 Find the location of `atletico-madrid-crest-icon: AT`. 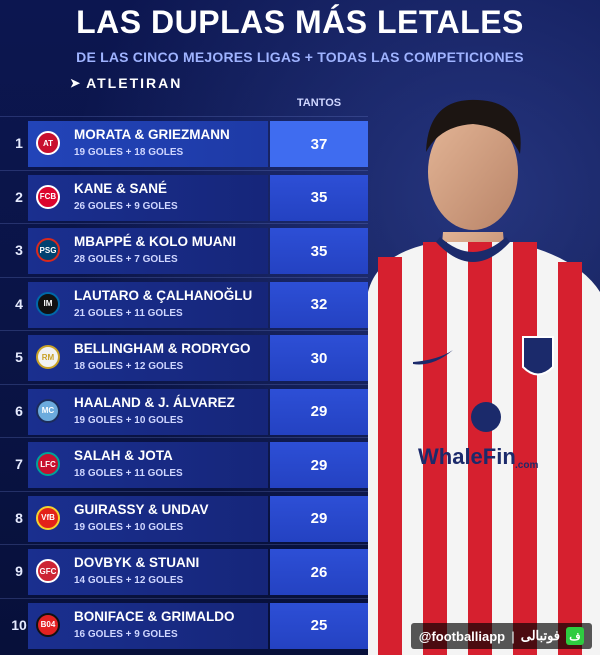

atletico-madrid-crest-icon: AT is located at coordinates (48, 143).